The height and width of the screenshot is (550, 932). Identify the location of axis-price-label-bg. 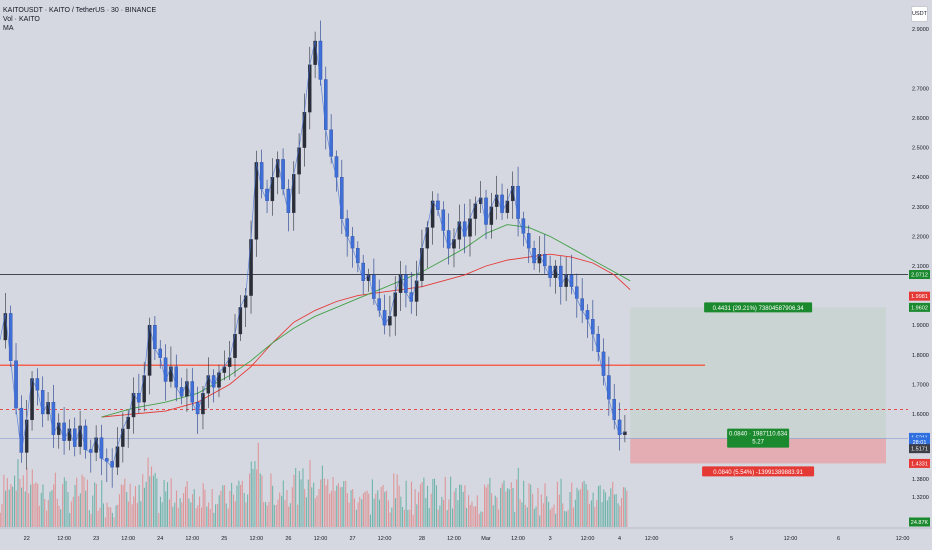
(919, 463).